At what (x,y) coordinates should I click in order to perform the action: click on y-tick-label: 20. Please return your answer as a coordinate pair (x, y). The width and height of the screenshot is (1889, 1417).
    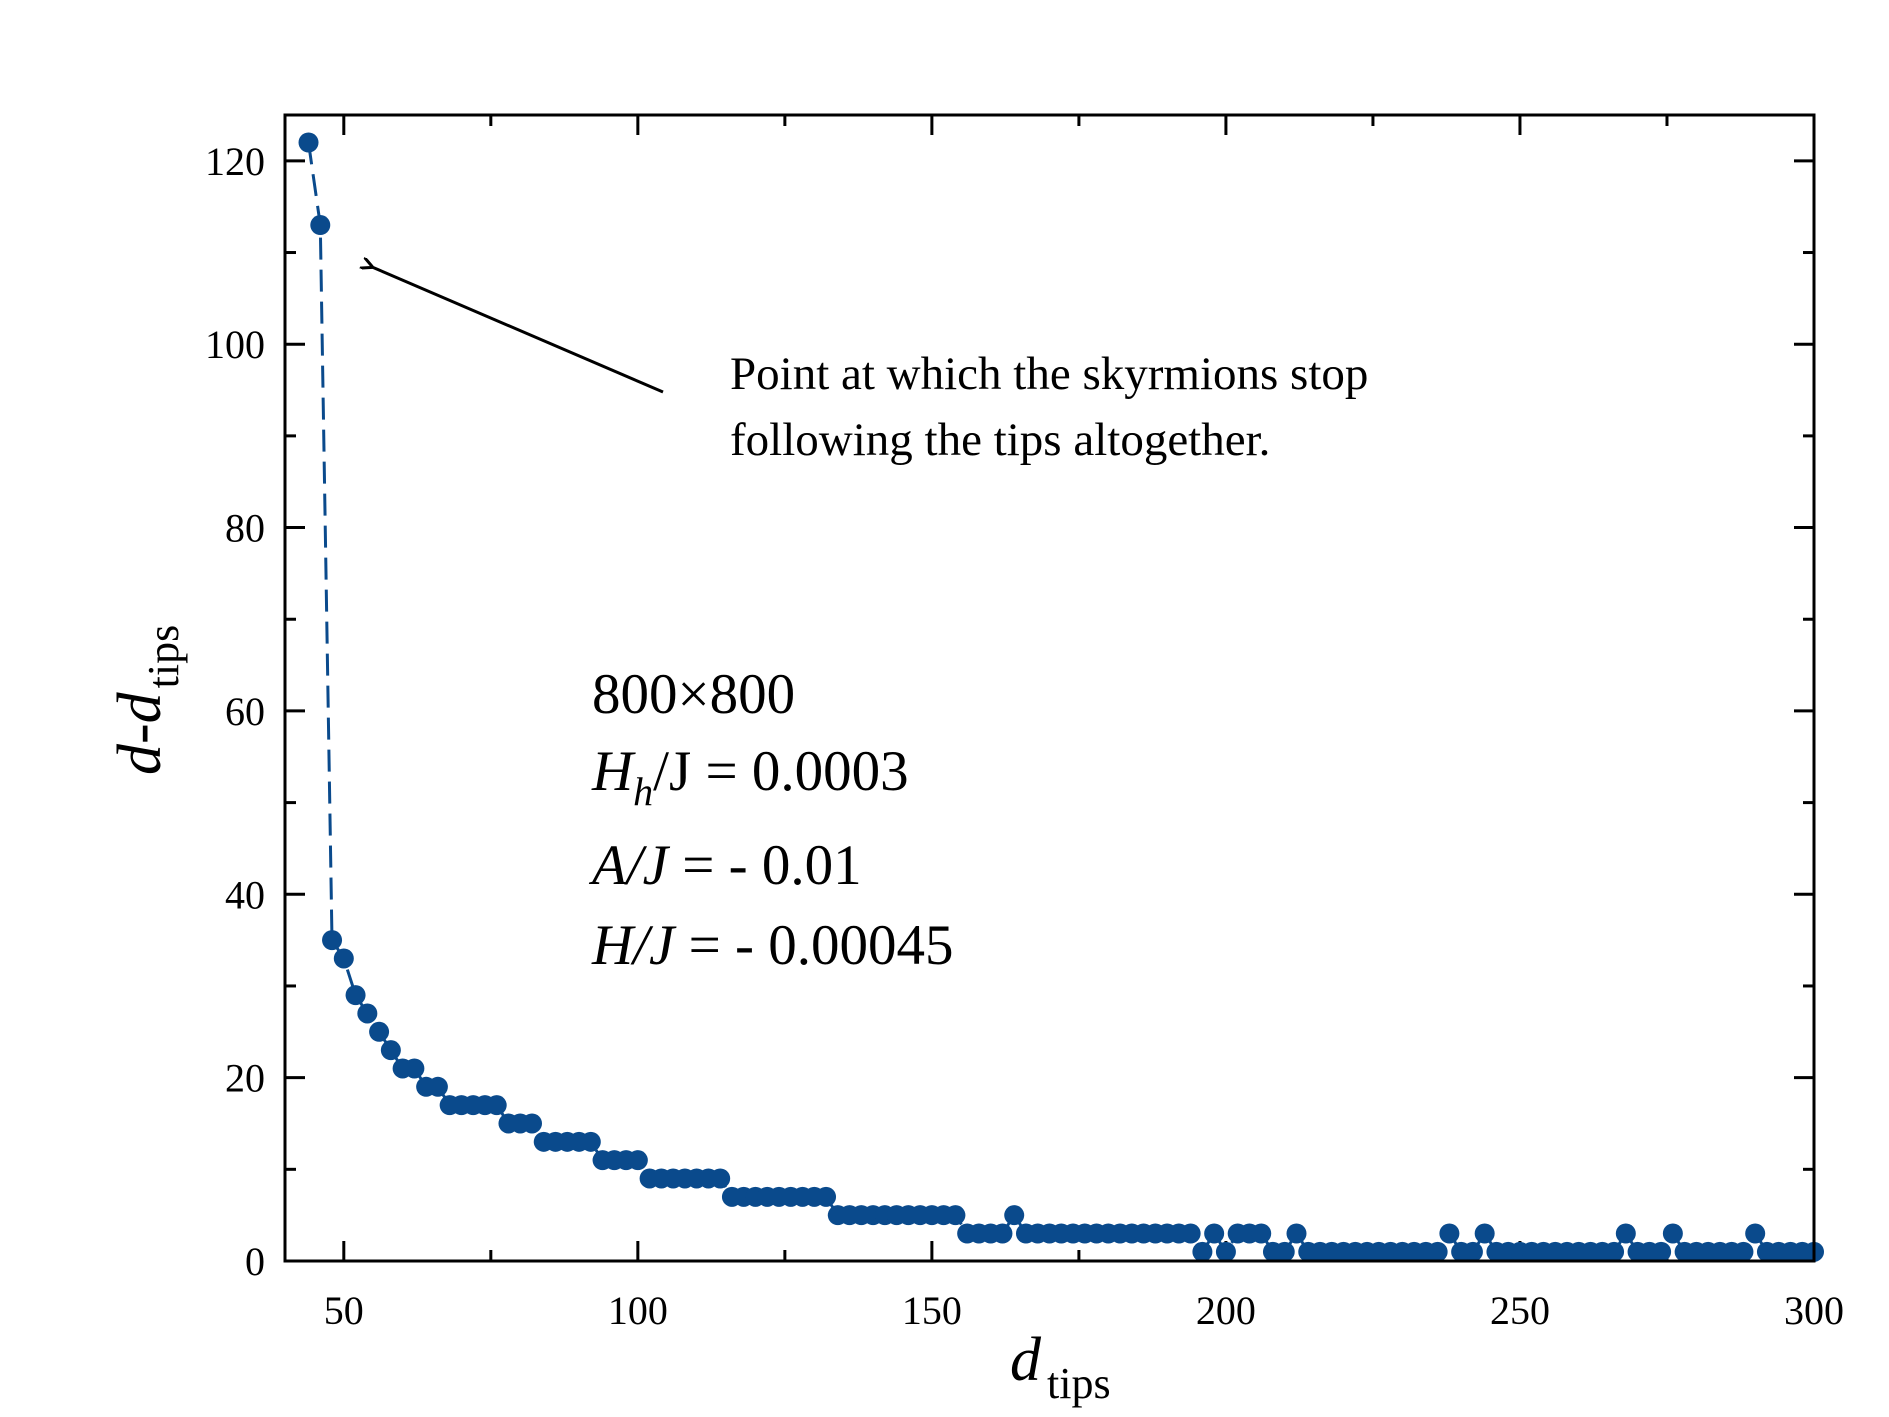
    Looking at the image, I should click on (245, 1078).